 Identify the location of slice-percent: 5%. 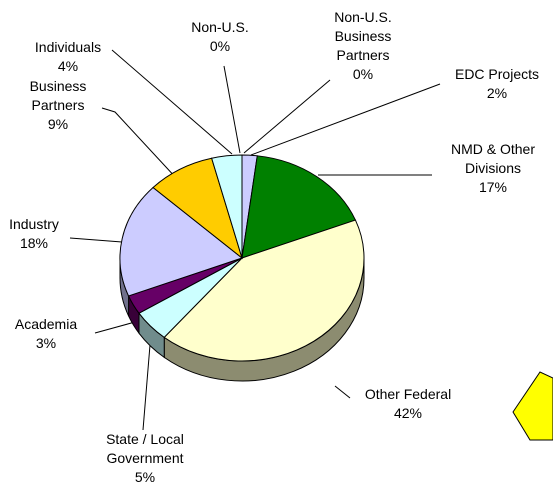
(145, 477).